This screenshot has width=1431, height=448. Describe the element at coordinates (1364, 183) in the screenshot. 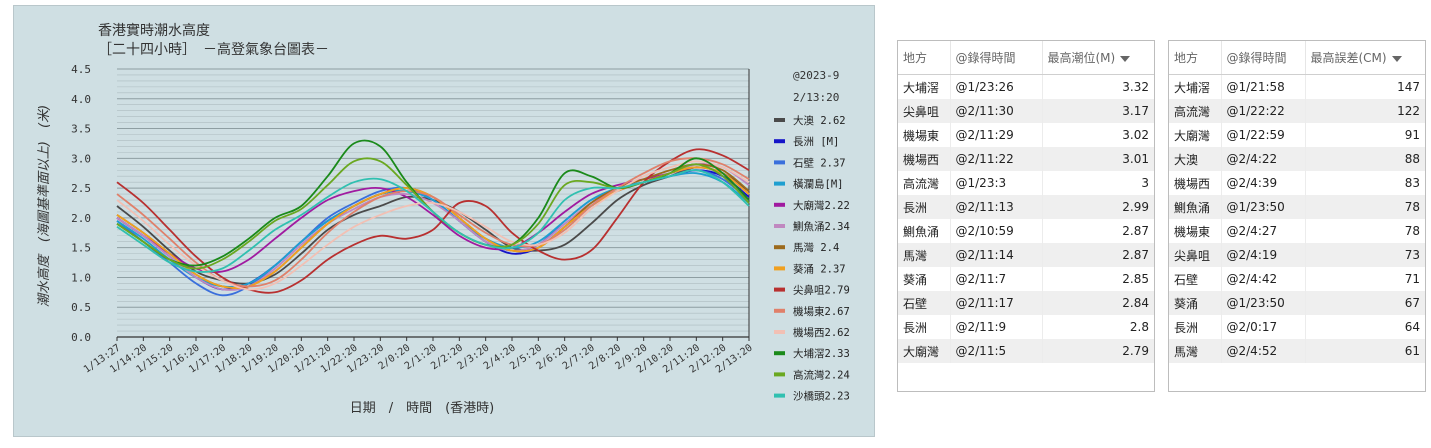

I see `cell-value: 83` at that location.